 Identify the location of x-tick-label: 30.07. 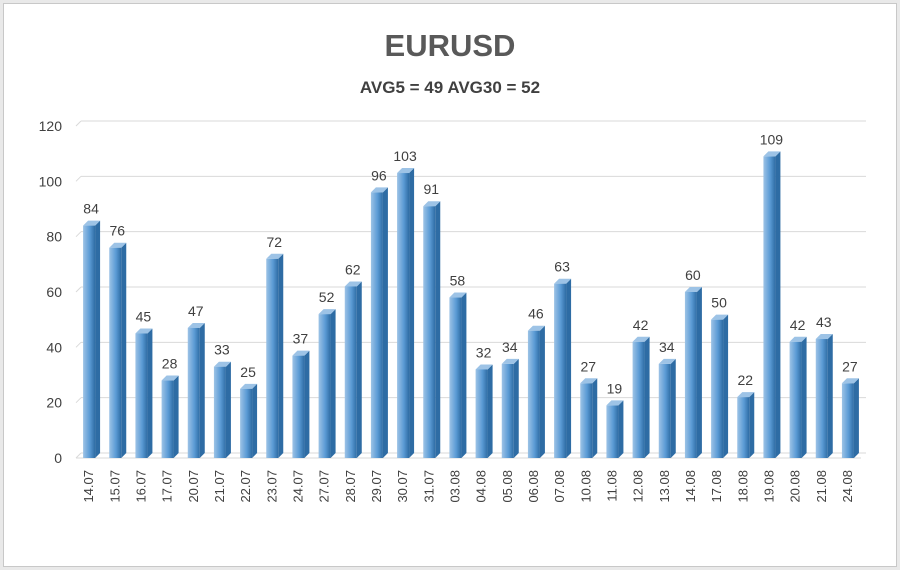
(402, 486).